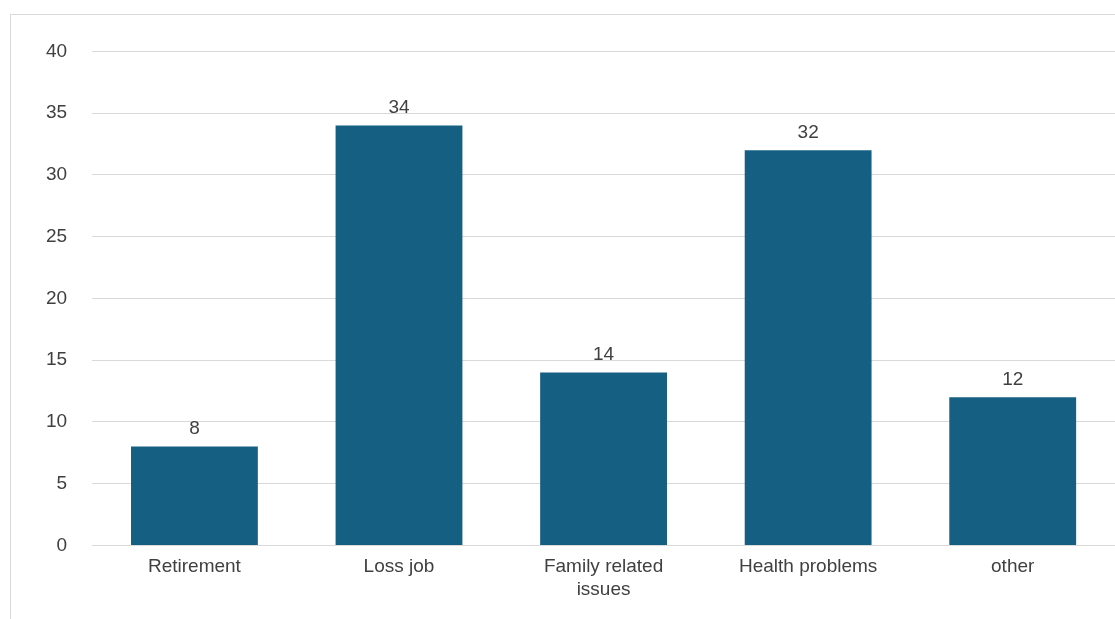 The width and height of the screenshot is (1115, 619). What do you see at coordinates (56, 112) in the screenshot?
I see `y-tick-label: 35` at bounding box center [56, 112].